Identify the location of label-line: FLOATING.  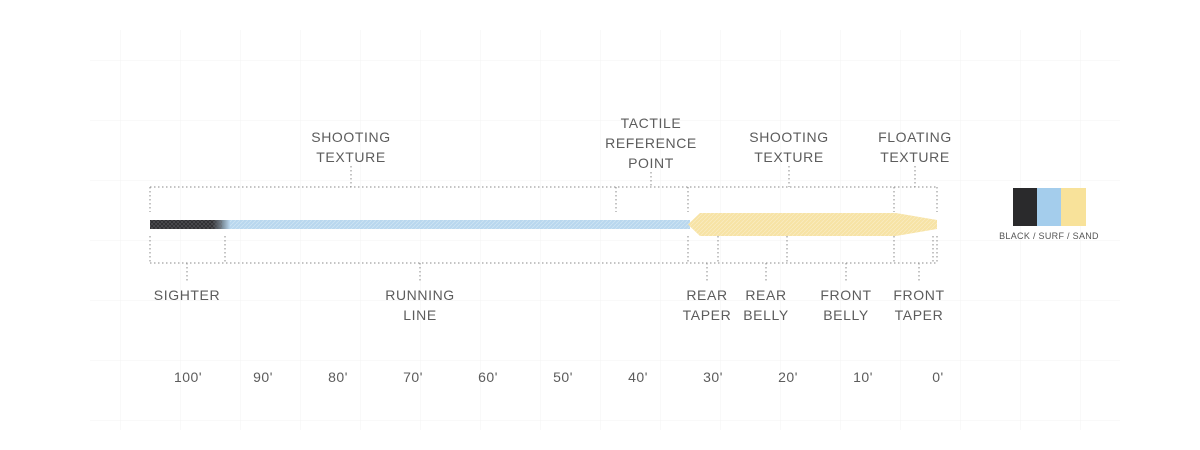
(915, 137).